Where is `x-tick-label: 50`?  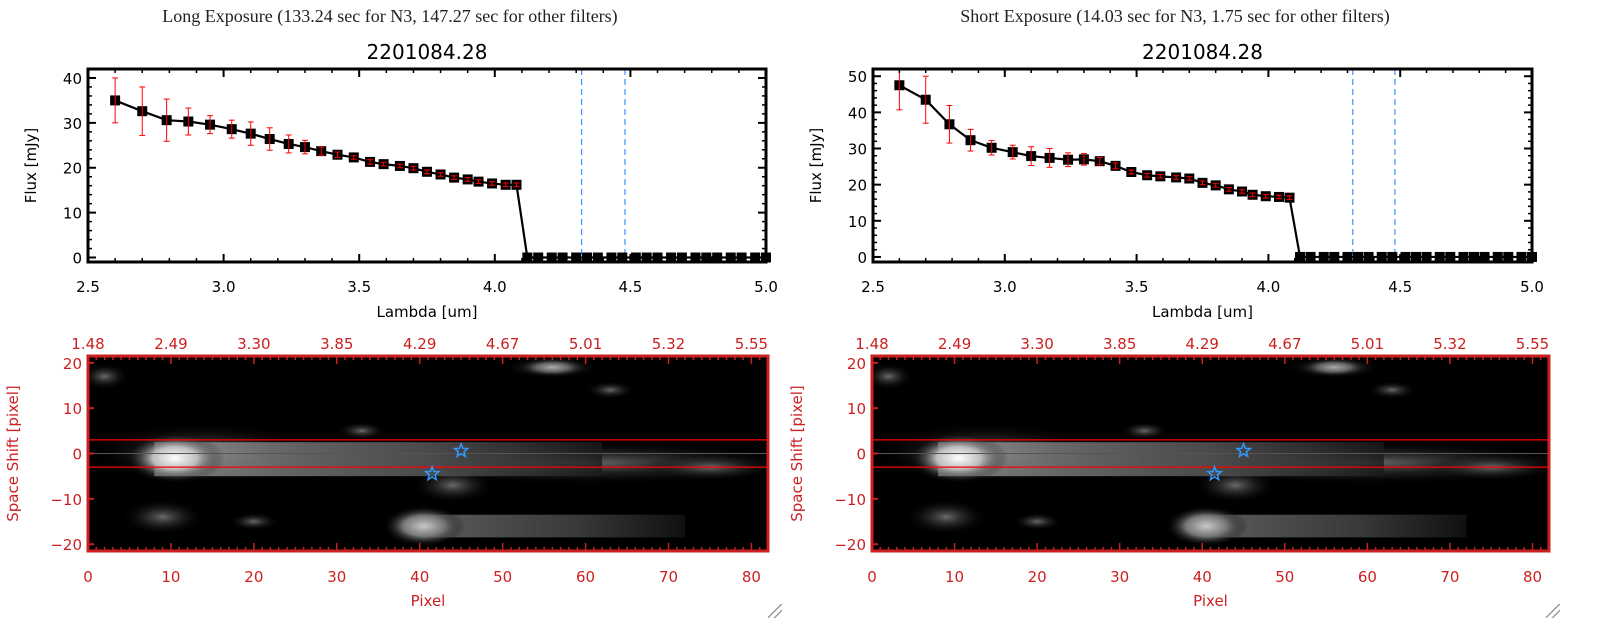 x-tick-label: 50 is located at coordinates (1284, 577).